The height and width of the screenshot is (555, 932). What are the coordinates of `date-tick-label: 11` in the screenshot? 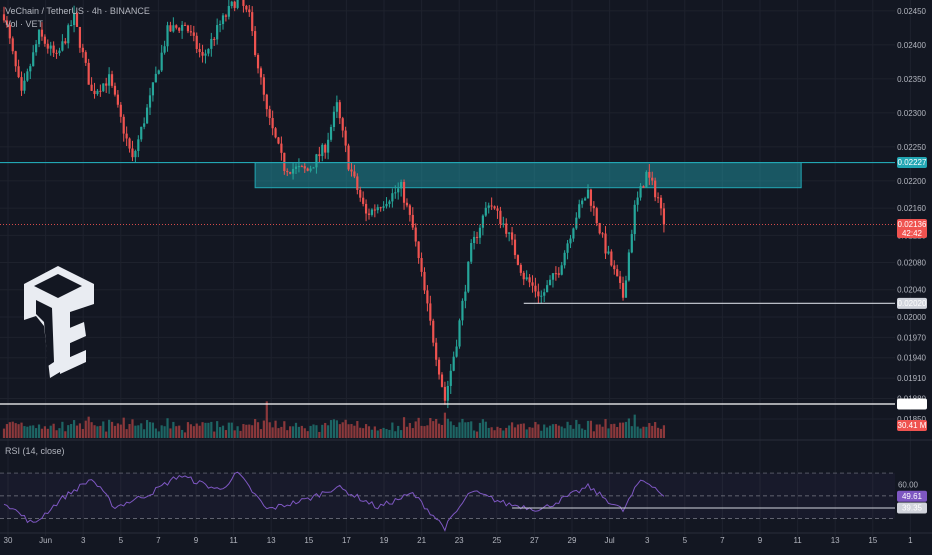 It's located at (233, 540).